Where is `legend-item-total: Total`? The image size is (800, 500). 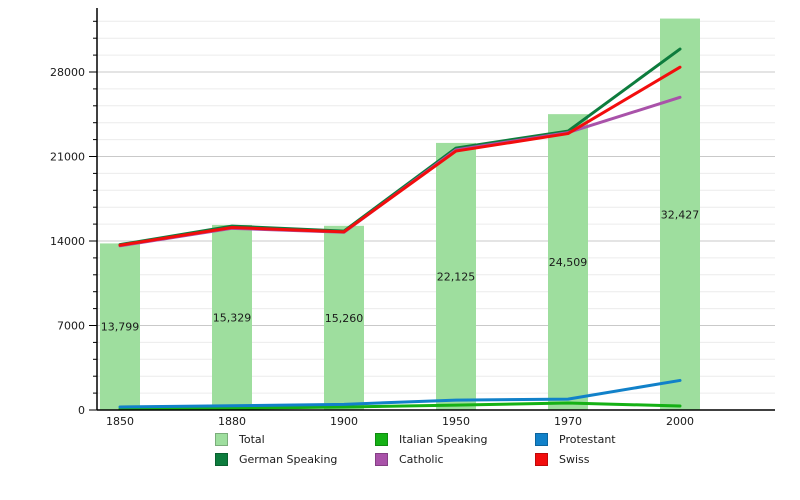
legend-item-total: Total is located at coordinates (295, 439).